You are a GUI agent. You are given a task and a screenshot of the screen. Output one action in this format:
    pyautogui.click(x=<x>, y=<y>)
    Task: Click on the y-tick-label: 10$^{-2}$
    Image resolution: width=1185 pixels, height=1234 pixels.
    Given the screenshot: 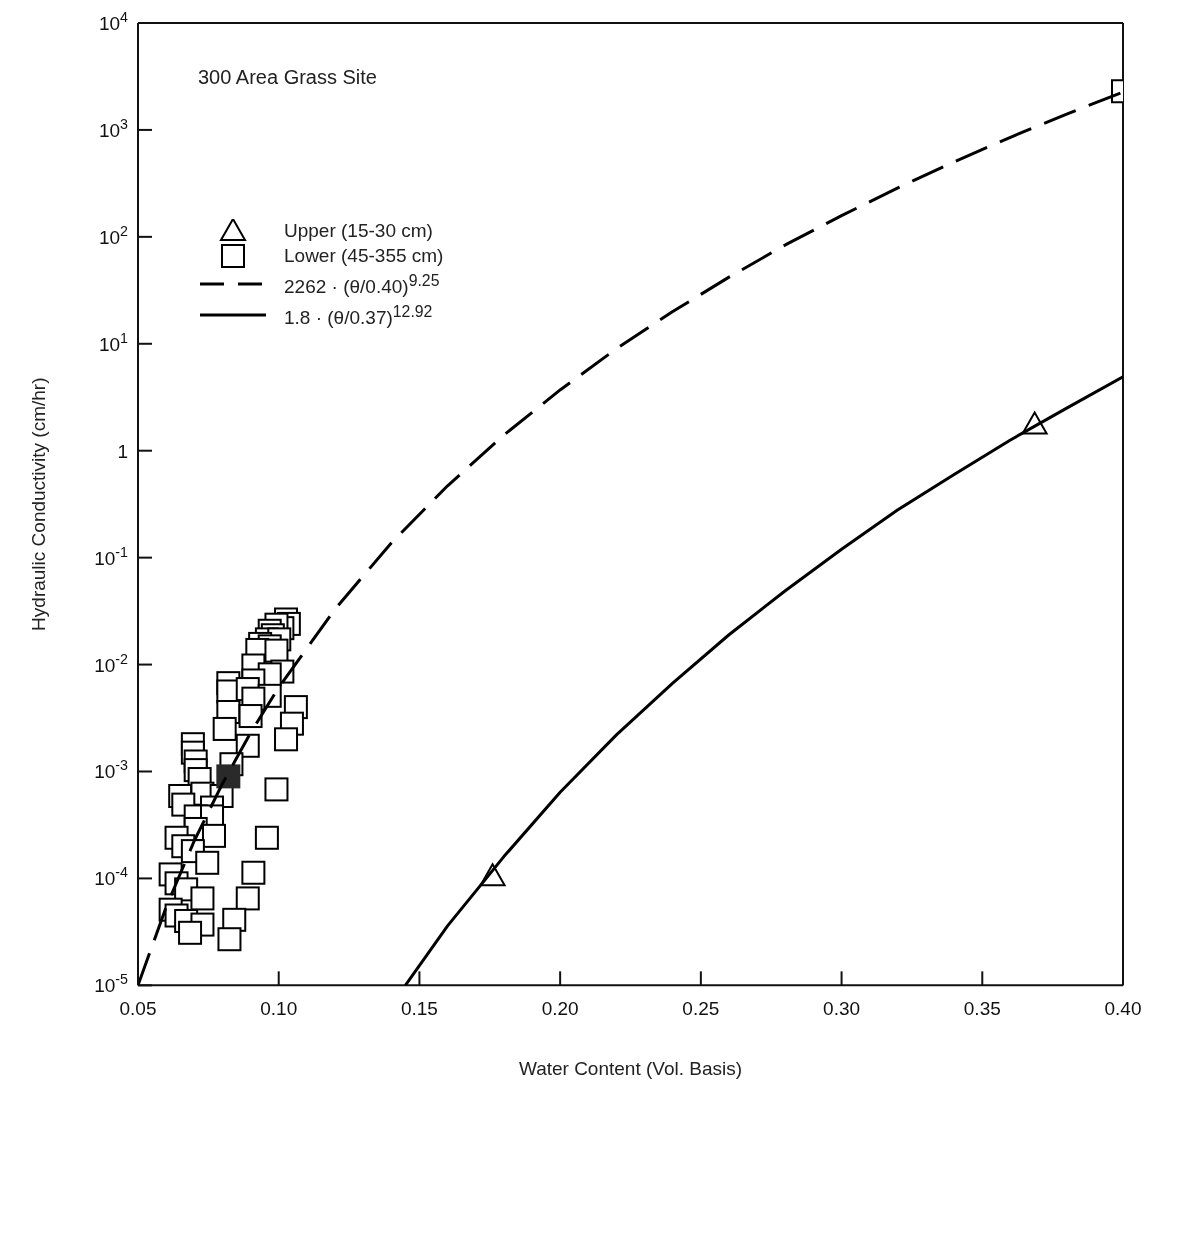 What is the action you would take?
    pyautogui.click(x=111, y=663)
    